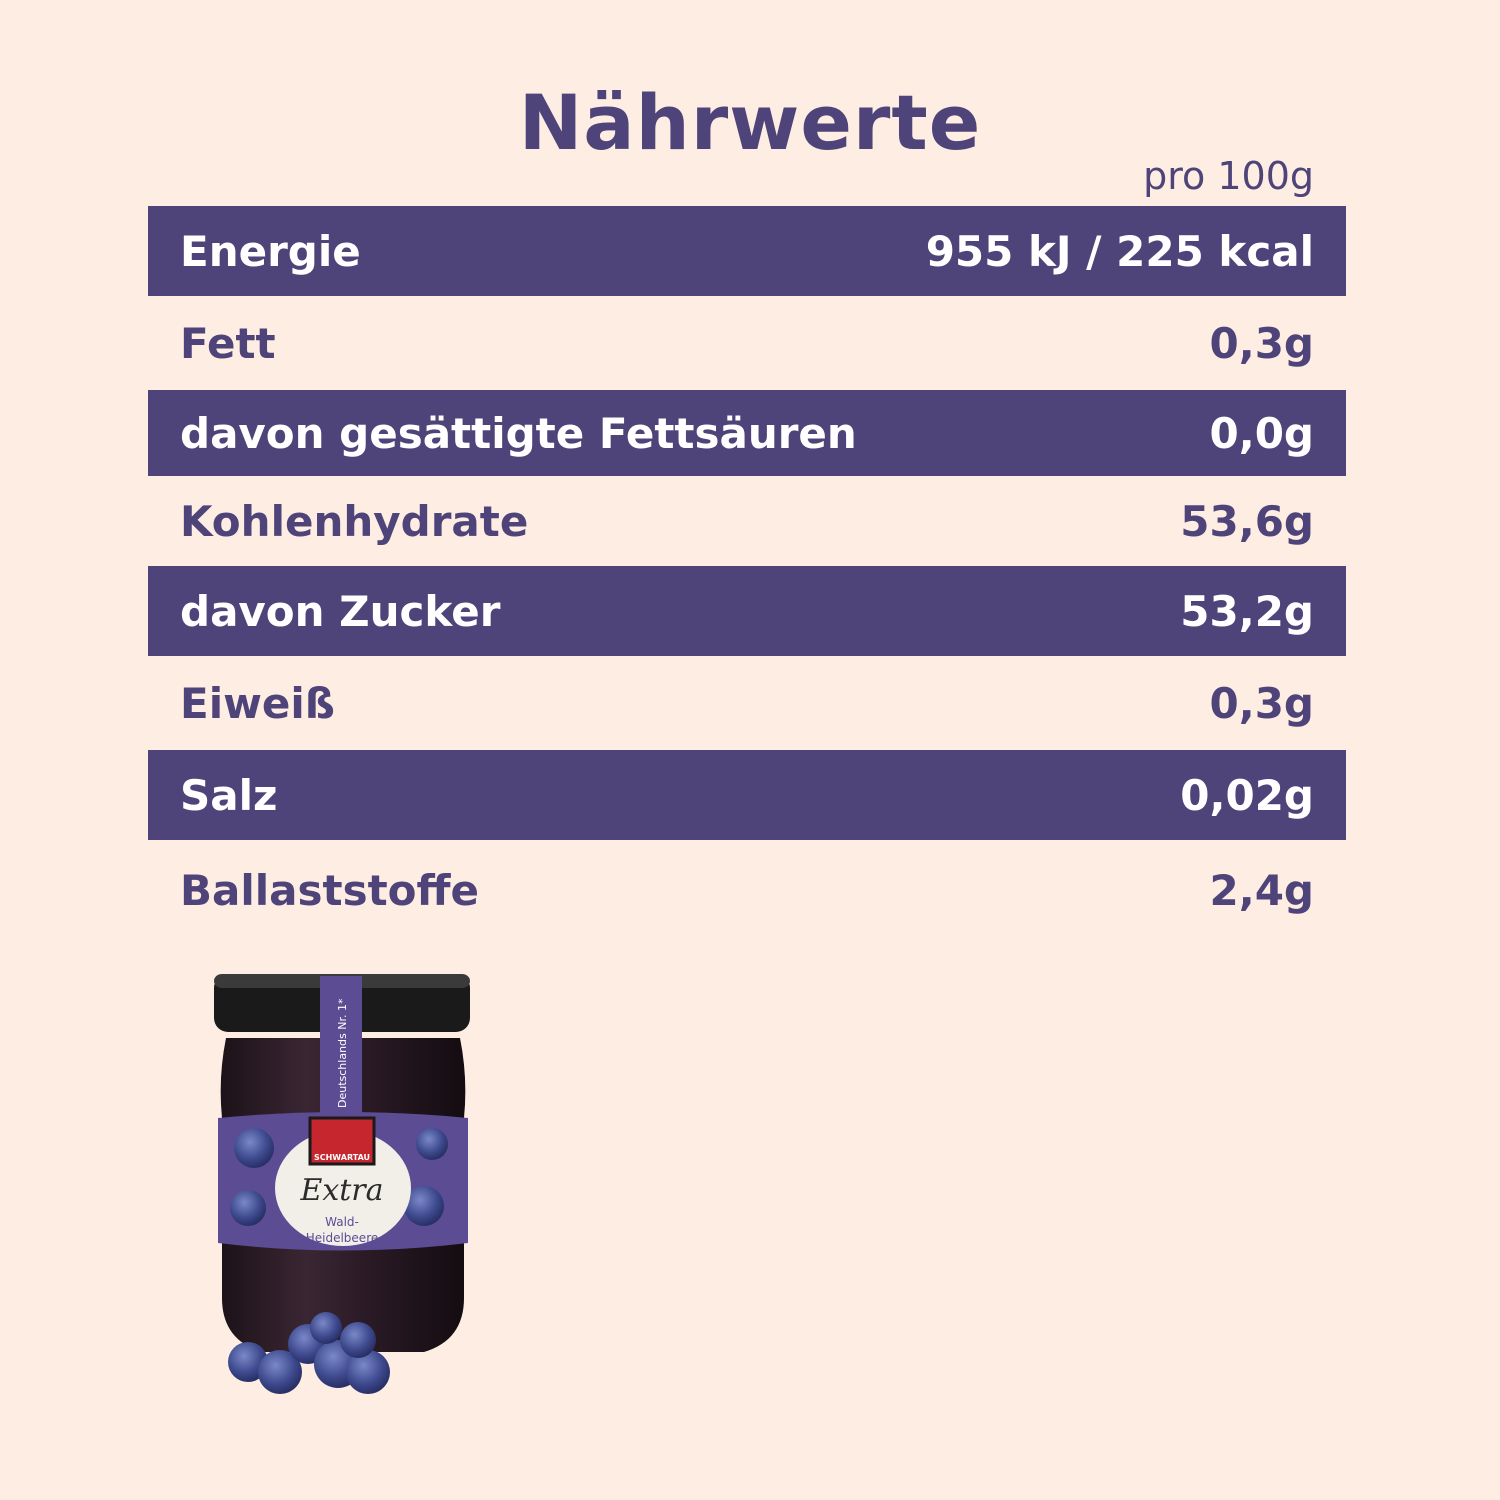 The image size is (1500, 1500). Describe the element at coordinates (228, 343) in the screenshot. I see `row-label: Fett` at that location.